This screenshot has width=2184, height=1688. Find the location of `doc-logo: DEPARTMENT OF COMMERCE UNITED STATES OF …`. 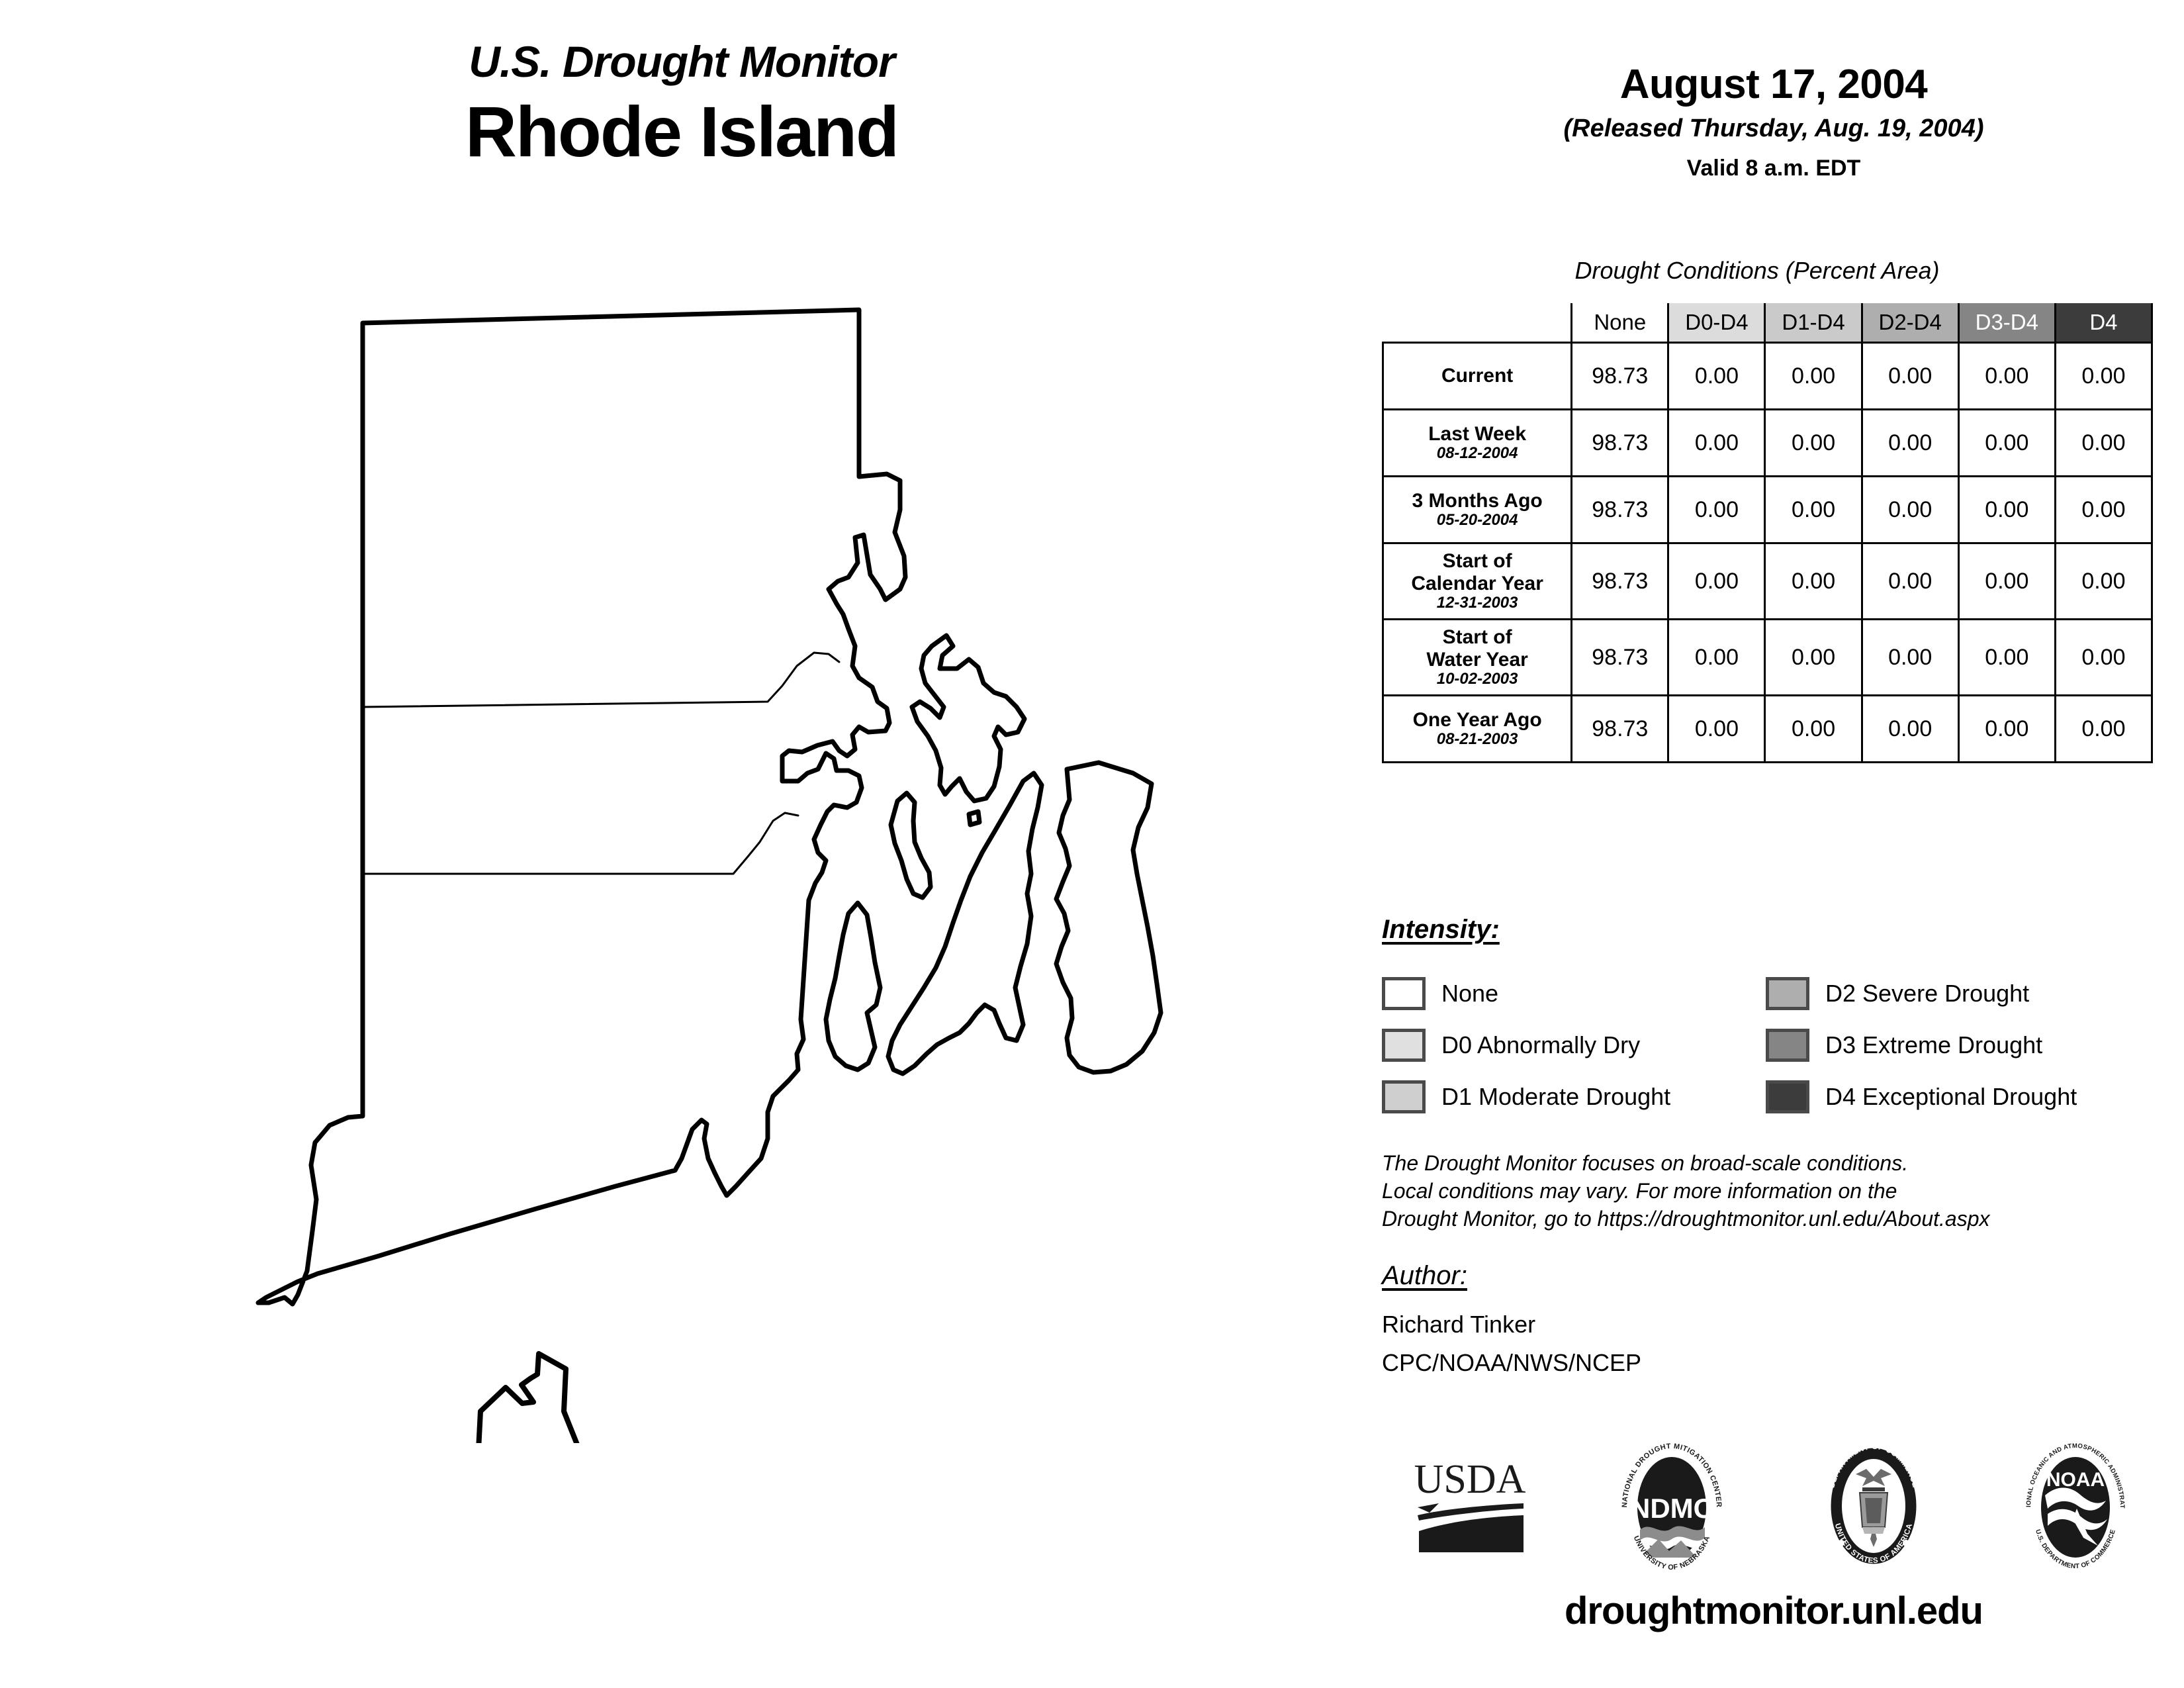

doc-logo: DEPARTMENT OF COMMERCE UNITED STATES OF … is located at coordinates (1874, 1504).